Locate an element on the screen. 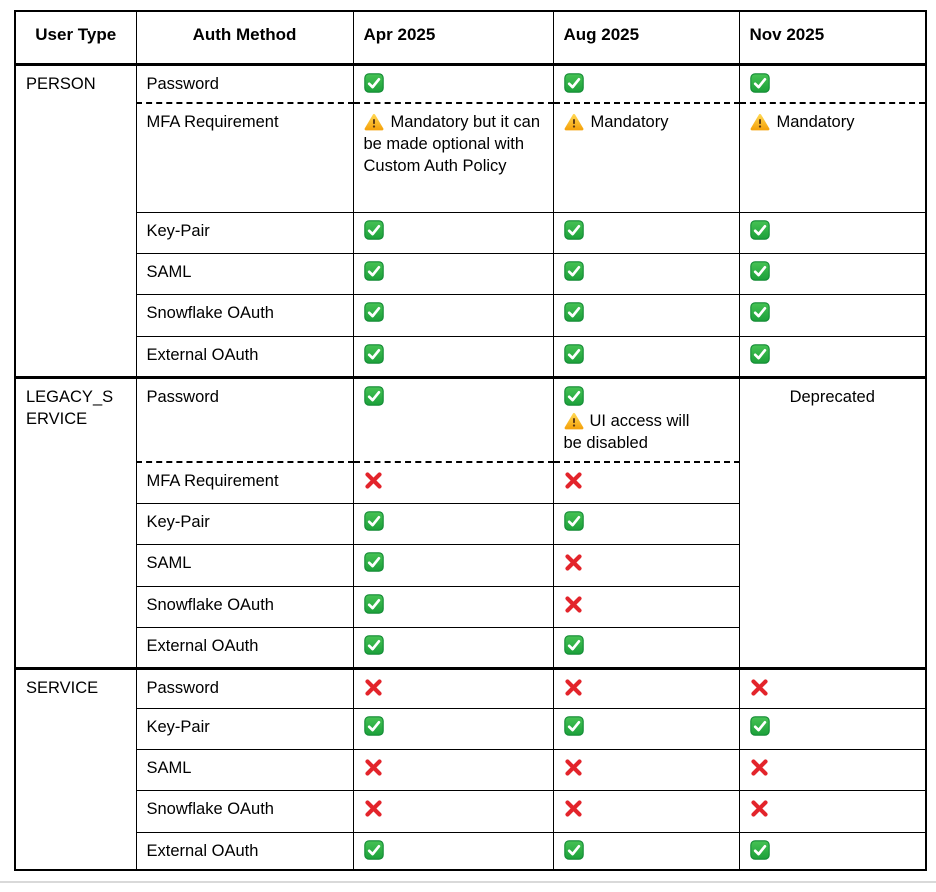  cell-service-external-oauth-apr-2025 is located at coordinates (453, 850).